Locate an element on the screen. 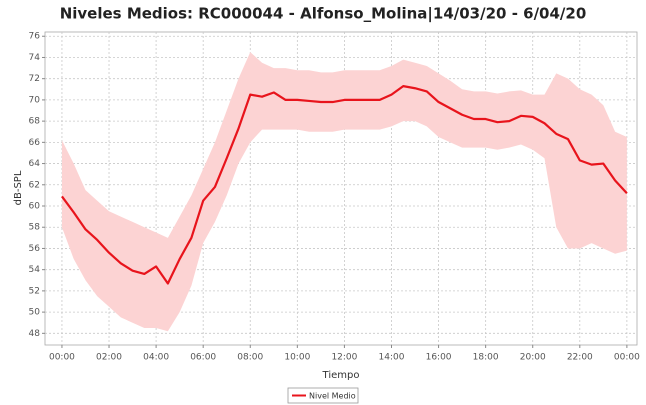  x-tick-label: 06:00 is located at coordinates (203, 358).